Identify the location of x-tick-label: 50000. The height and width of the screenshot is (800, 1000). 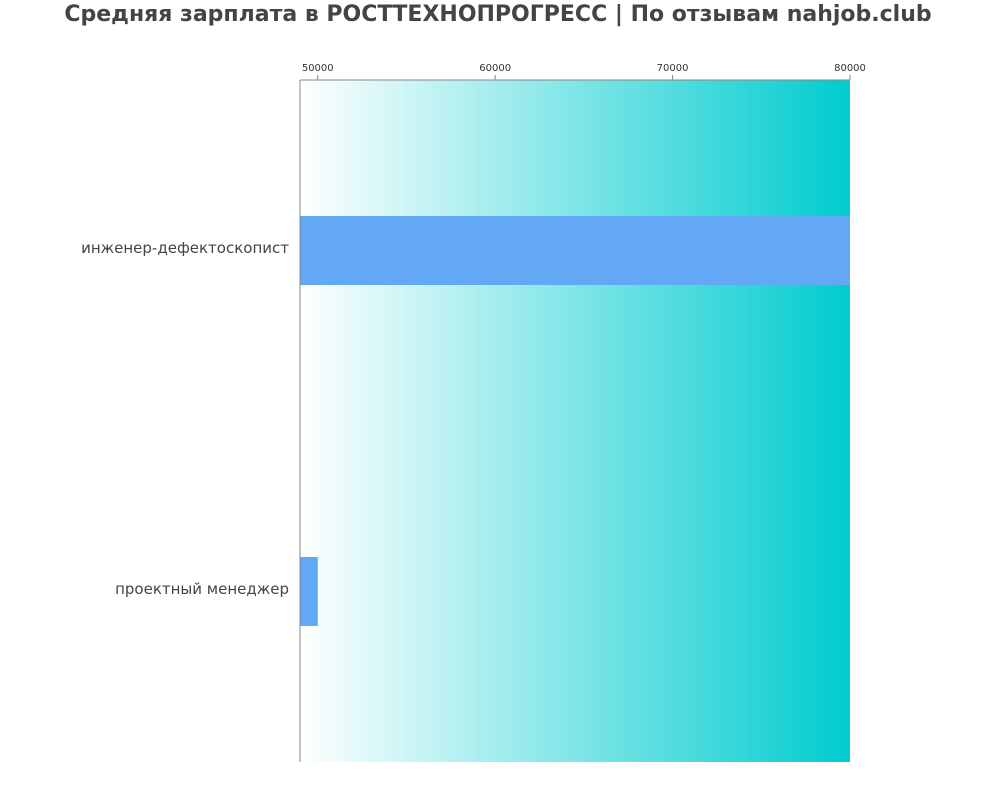
(318, 68).